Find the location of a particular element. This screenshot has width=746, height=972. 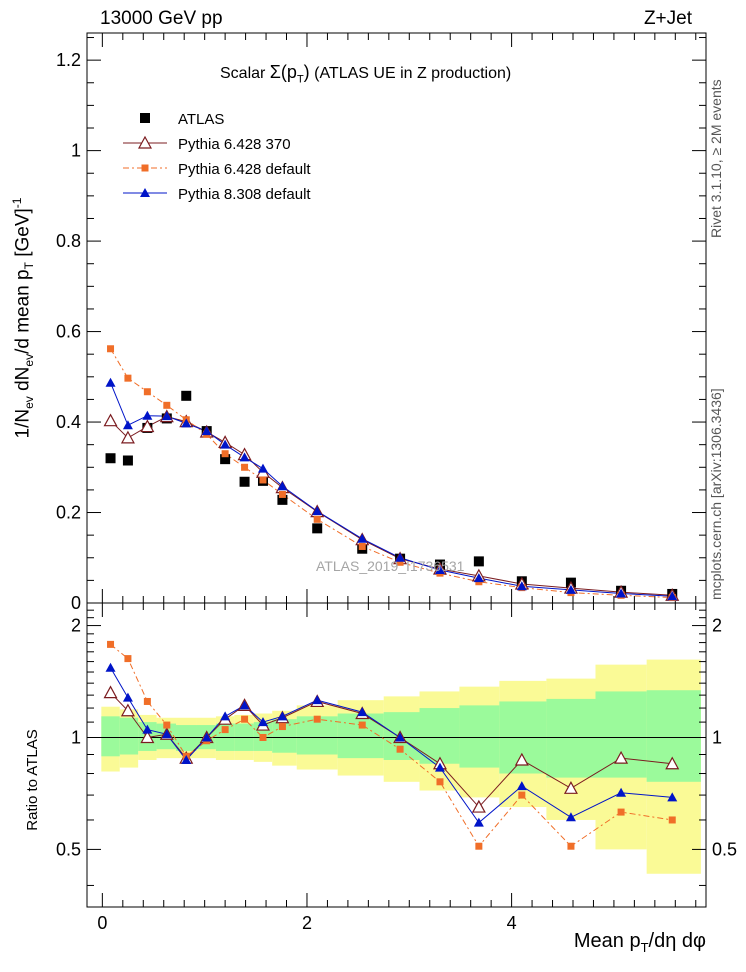

y-axis-label: 1/Nev dNev/d mean pT [GeV]-1 is located at coordinates (23, 318).